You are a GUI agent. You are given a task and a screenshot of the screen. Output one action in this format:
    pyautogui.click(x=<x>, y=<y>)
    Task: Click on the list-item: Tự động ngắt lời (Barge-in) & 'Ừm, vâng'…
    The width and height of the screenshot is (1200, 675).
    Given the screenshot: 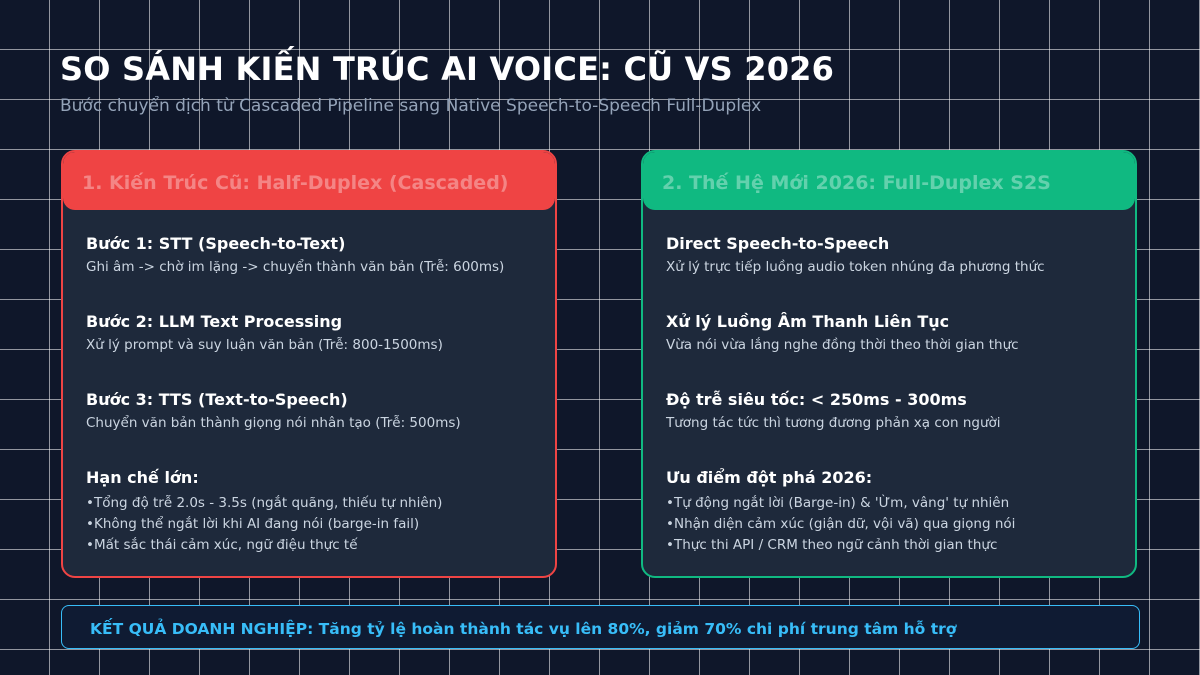 What is the action you would take?
    pyautogui.click(x=892, y=503)
    